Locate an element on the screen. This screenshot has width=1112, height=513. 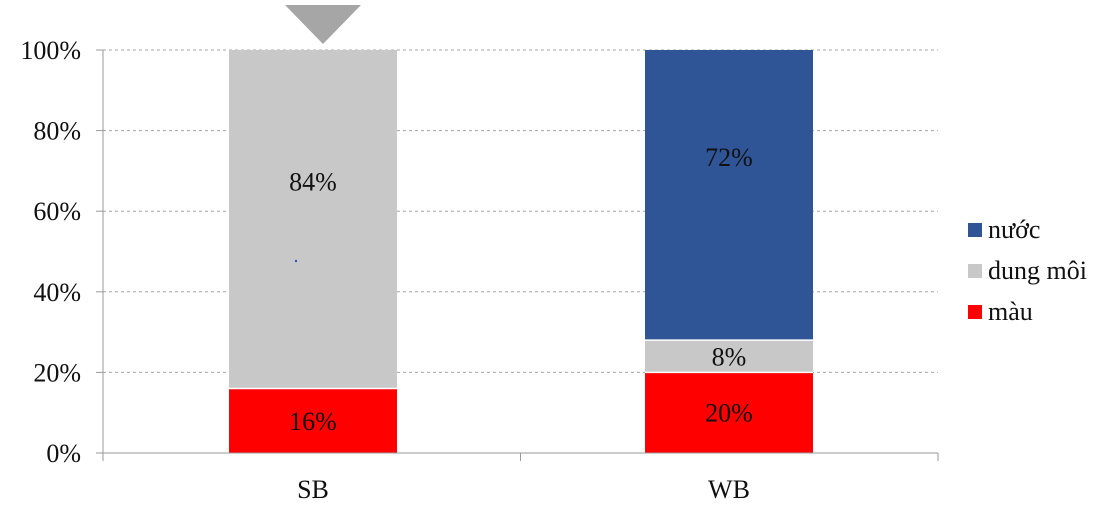
data-label: 16% is located at coordinates (313, 421).